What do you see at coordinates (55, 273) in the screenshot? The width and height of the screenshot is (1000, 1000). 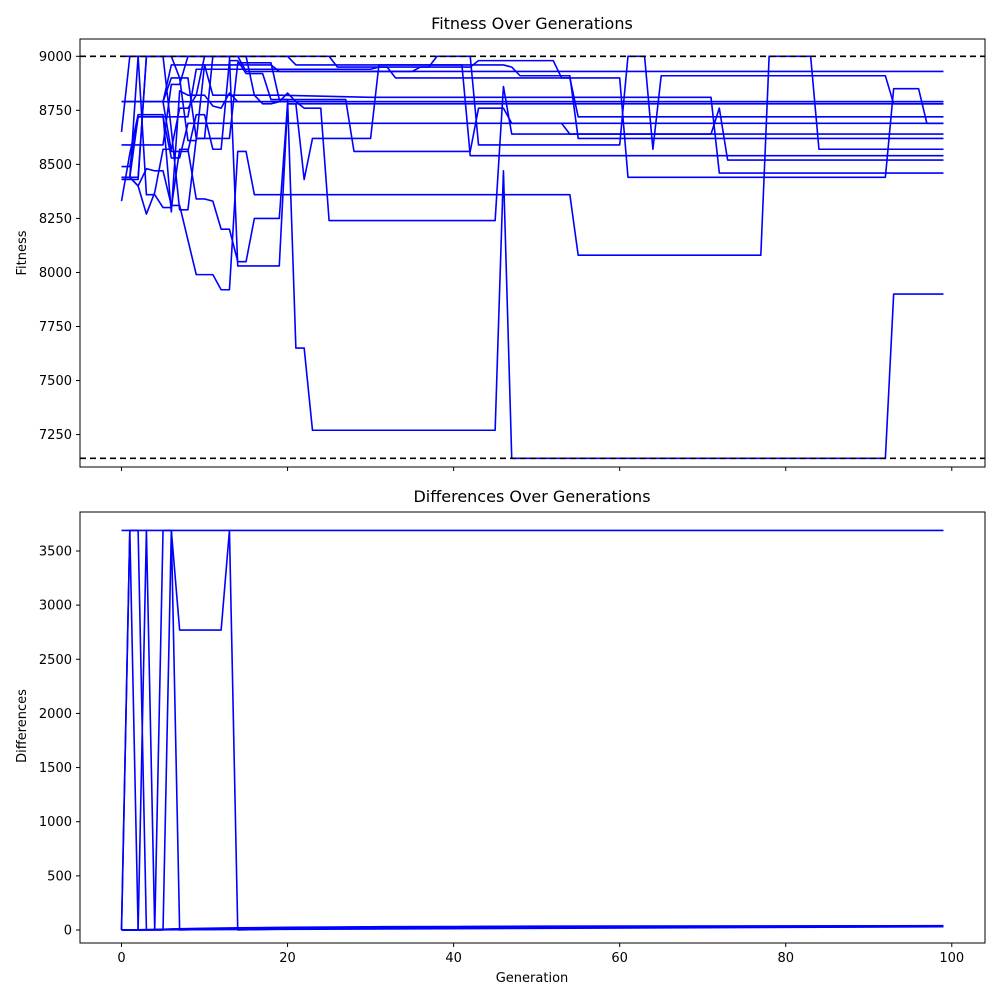 I see `fitness-y-tick-label-3: 8000` at bounding box center [55, 273].